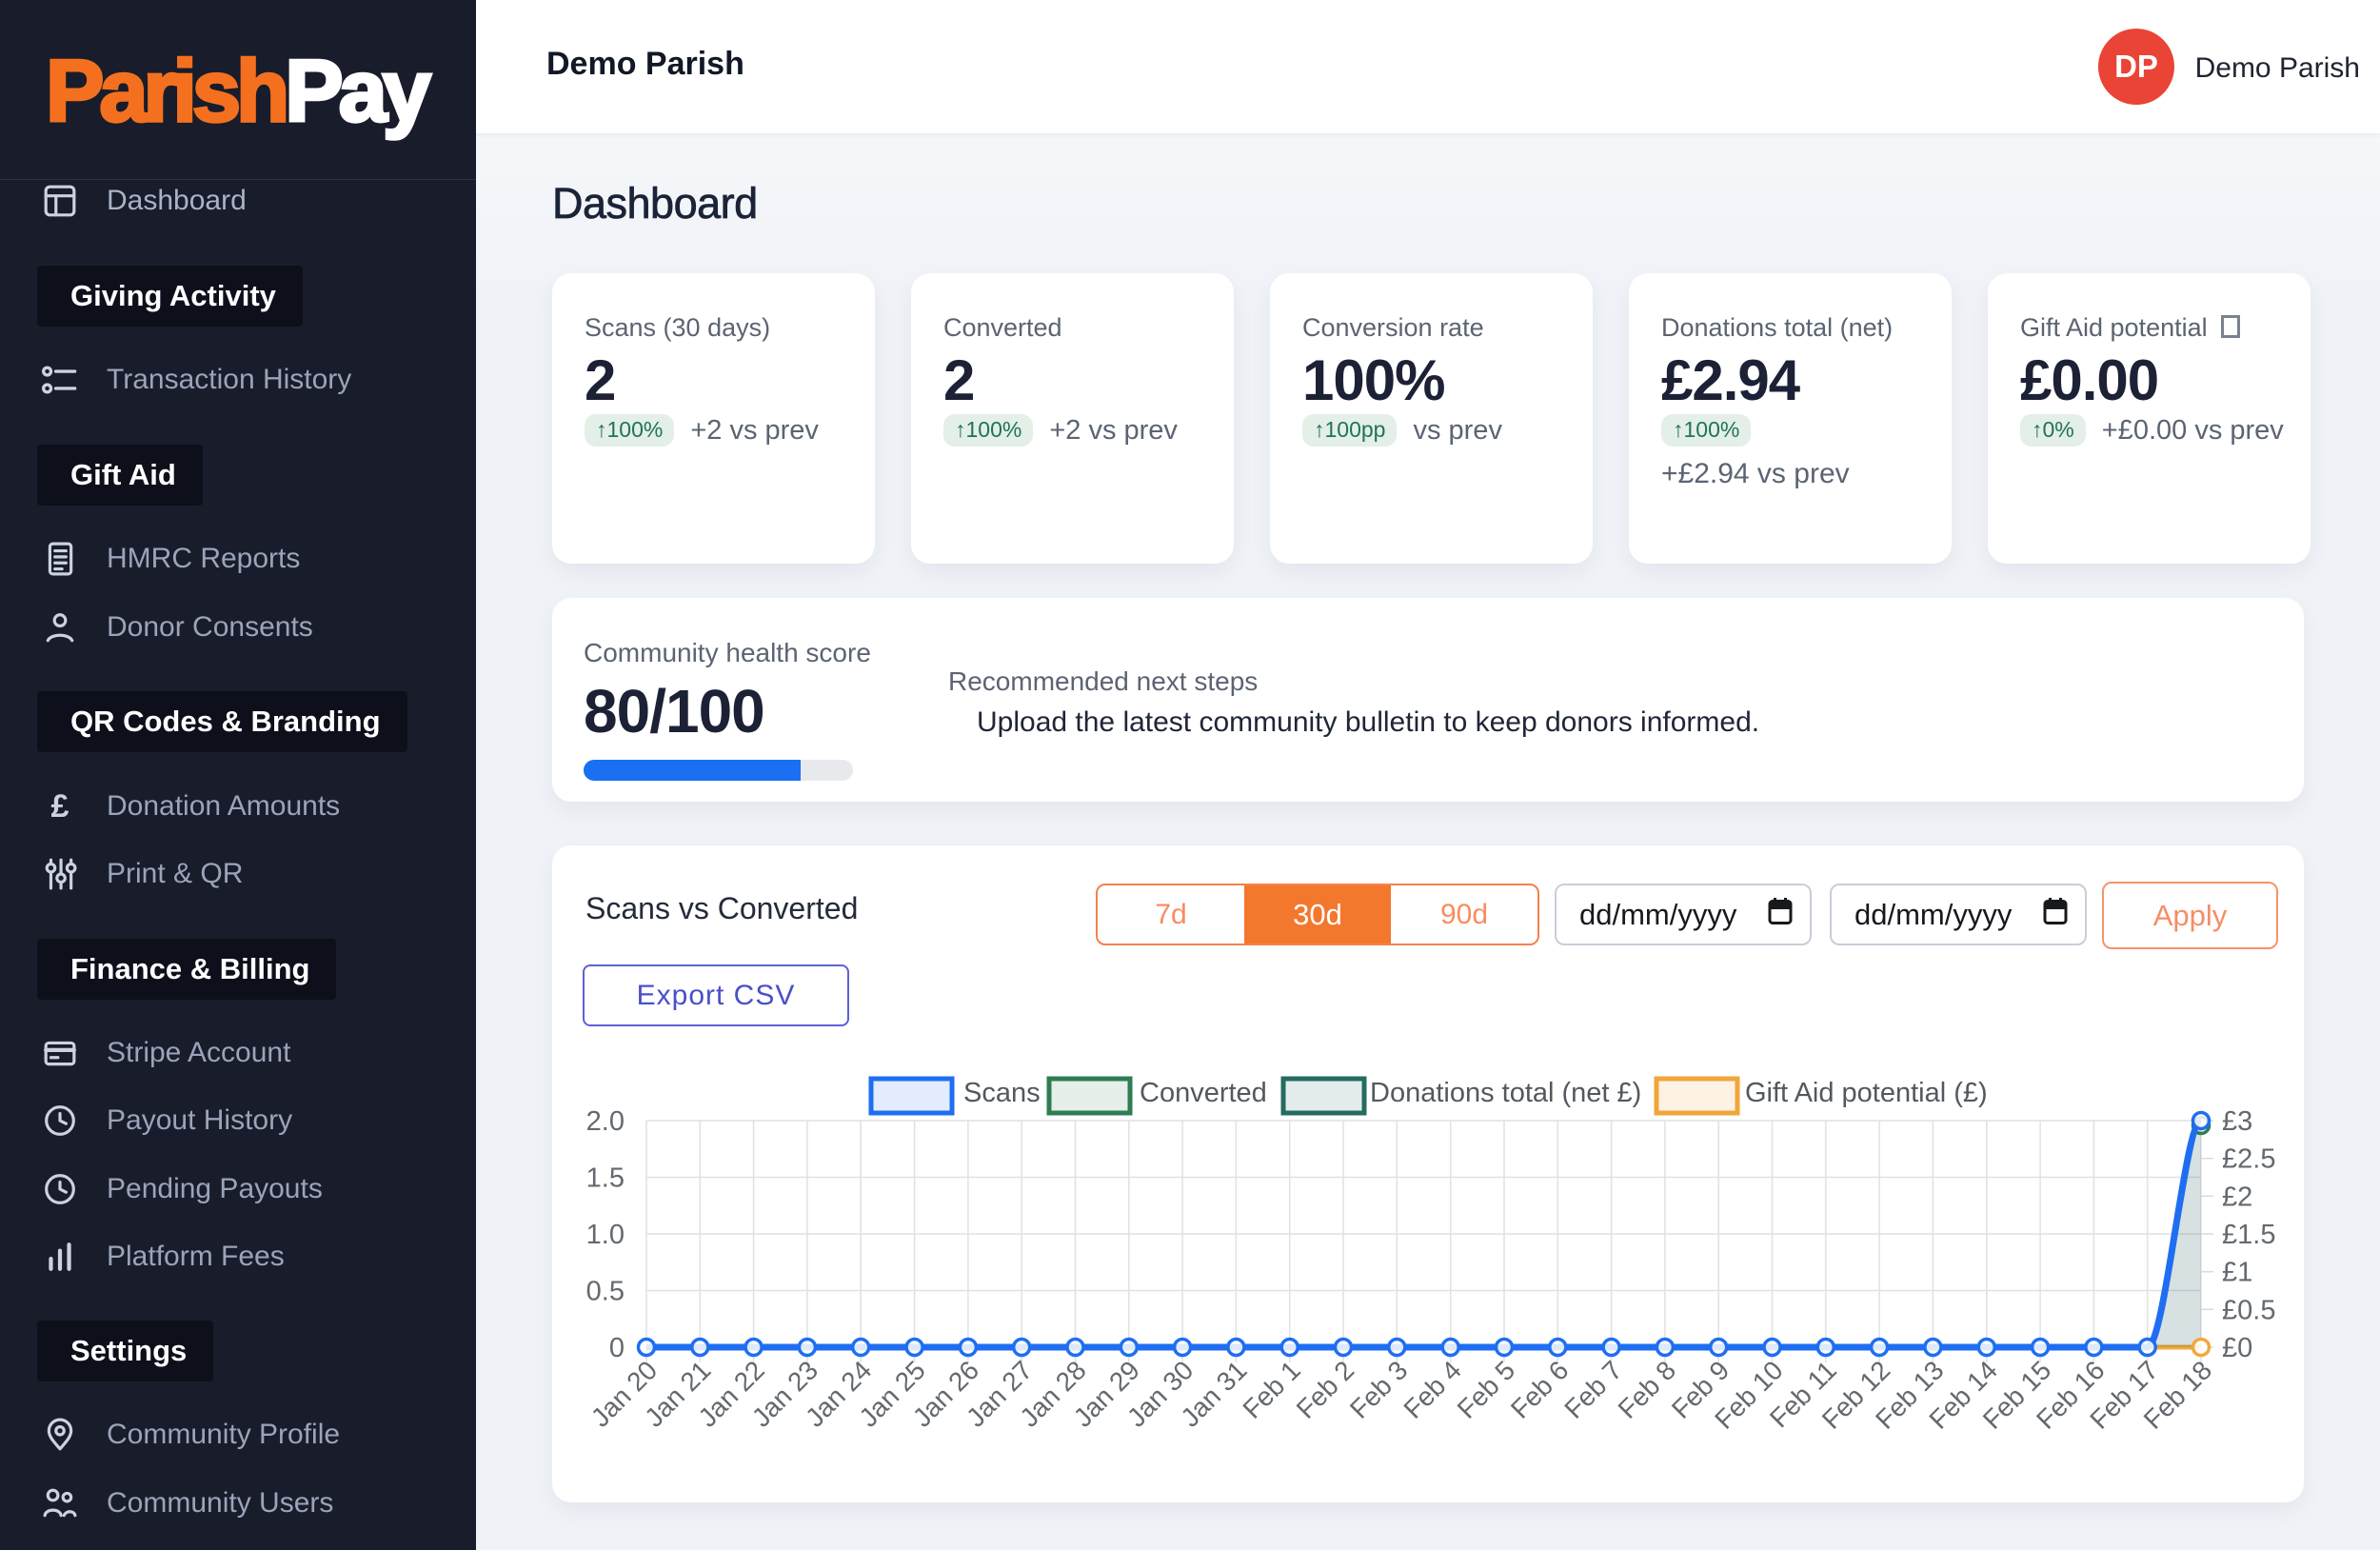 This screenshot has width=2380, height=1550. I want to click on svg-text: £2, so click(2237, 1197).